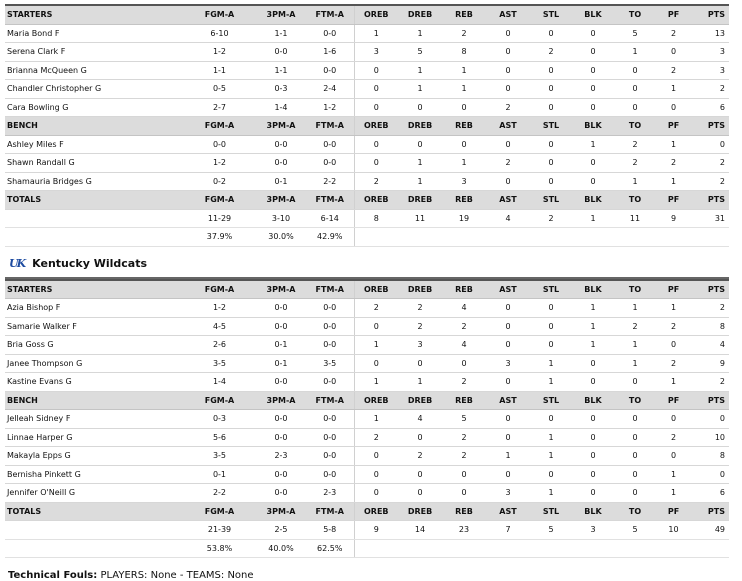 Image resolution: width=742 pixels, height=581 pixels. What do you see at coordinates (94, 326) in the screenshot?
I see `player-name: Samarie Walker F` at bounding box center [94, 326].